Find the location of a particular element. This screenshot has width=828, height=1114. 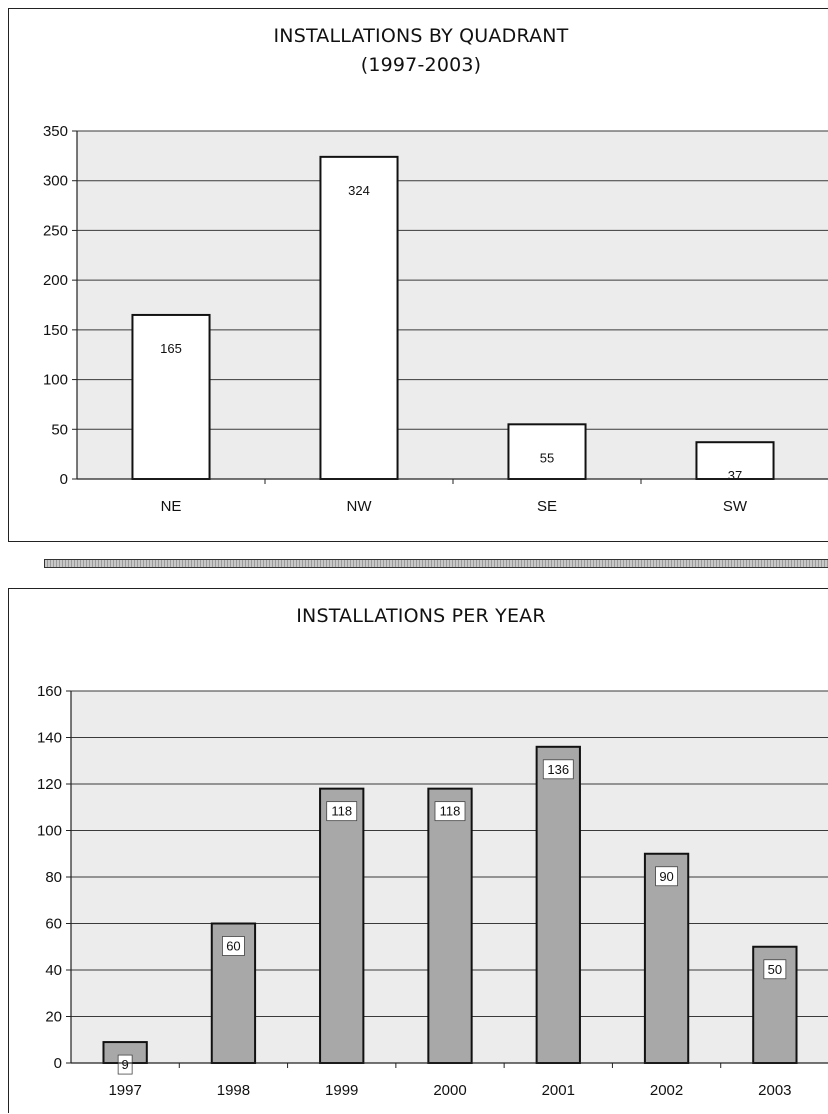

quadrant-y-tick-label: 200 is located at coordinates (55, 280).